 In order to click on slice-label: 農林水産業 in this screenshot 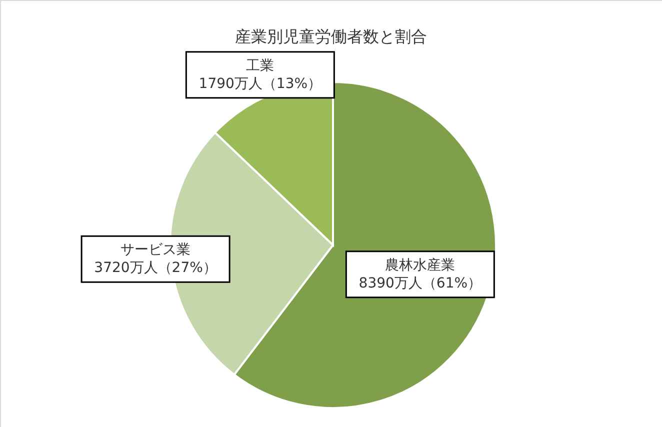, I will do `click(420, 265)`.